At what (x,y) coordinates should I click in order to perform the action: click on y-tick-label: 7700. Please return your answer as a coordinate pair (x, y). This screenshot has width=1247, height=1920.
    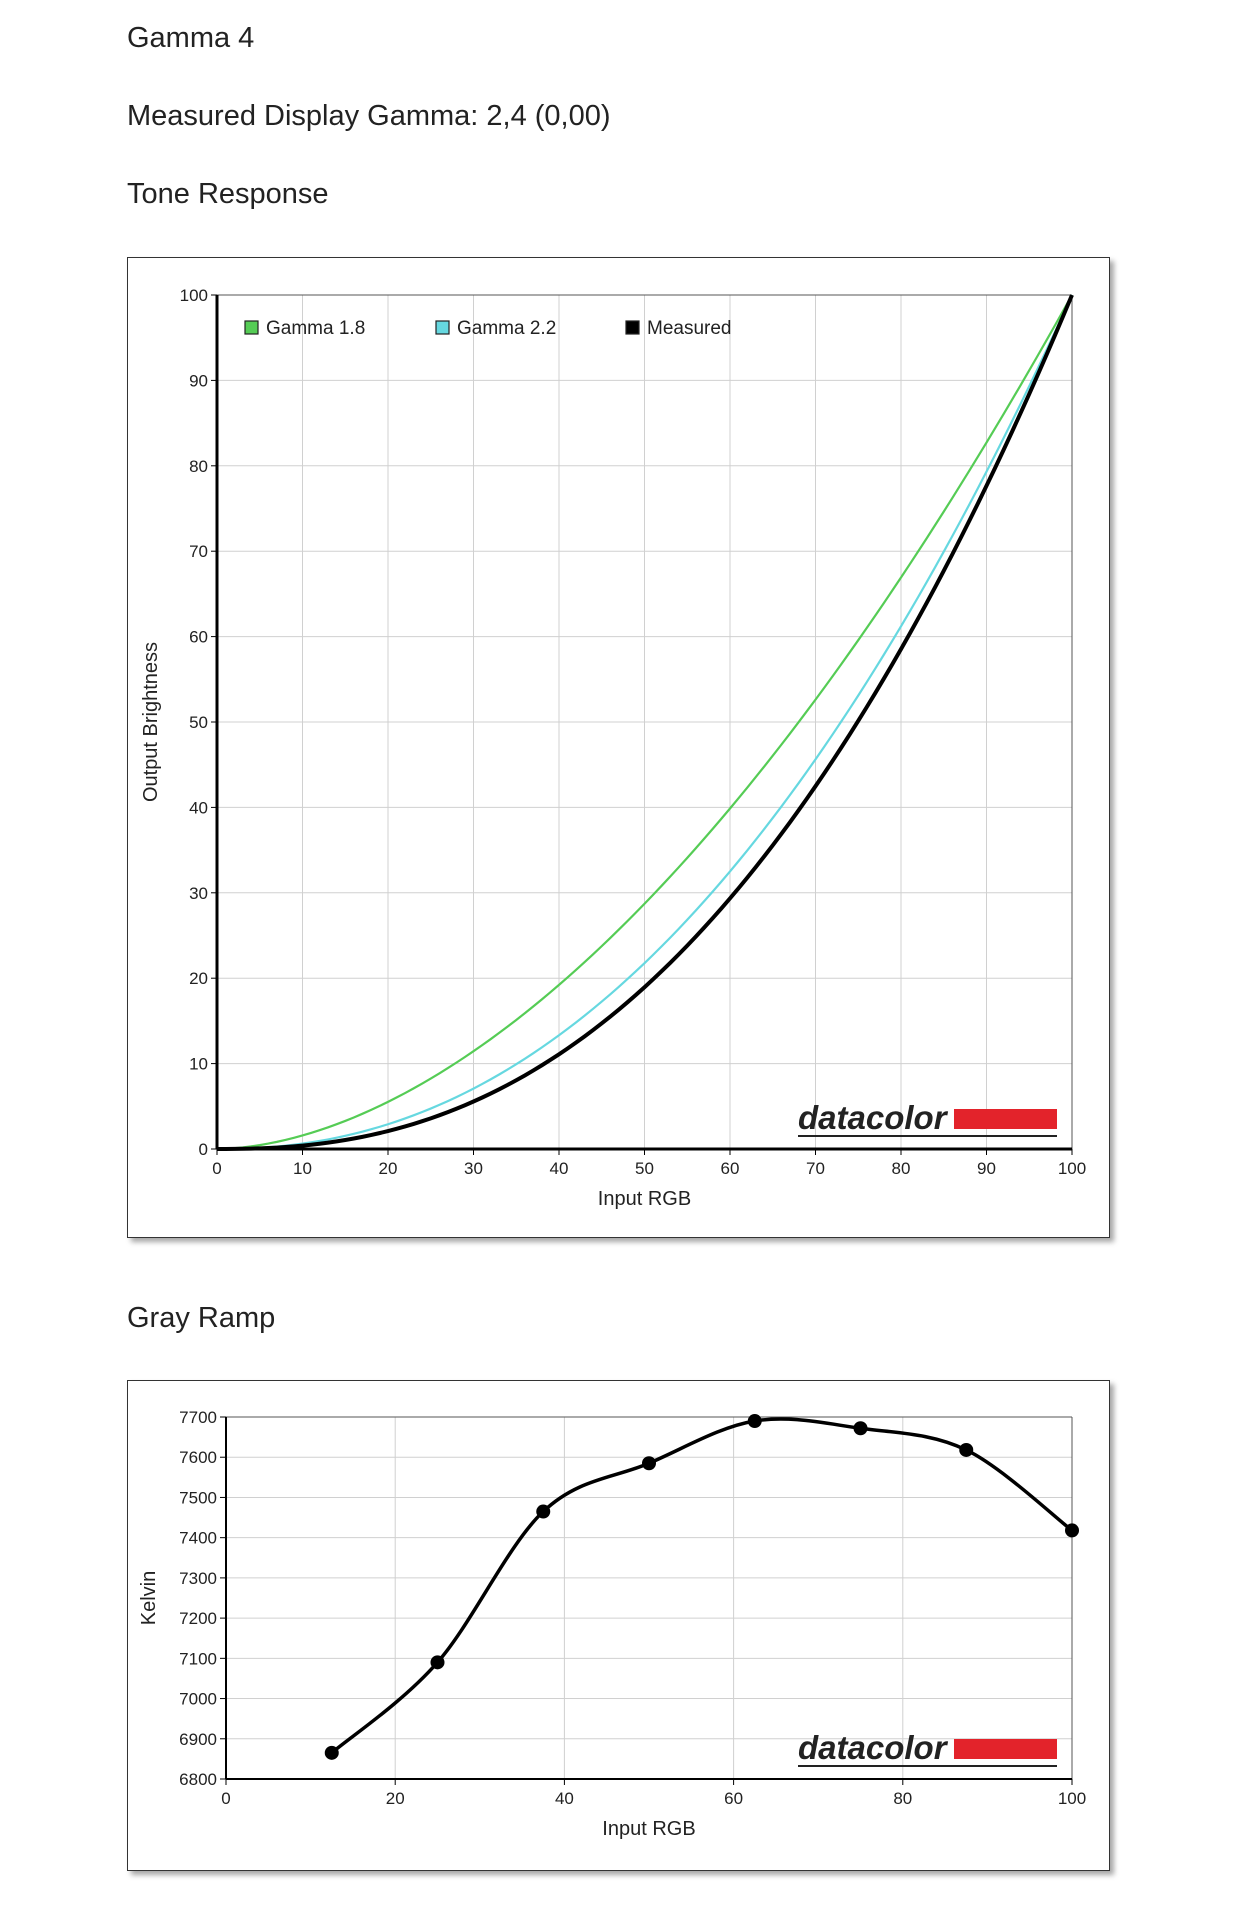
    Looking at the image, I should click on (198, 1417).